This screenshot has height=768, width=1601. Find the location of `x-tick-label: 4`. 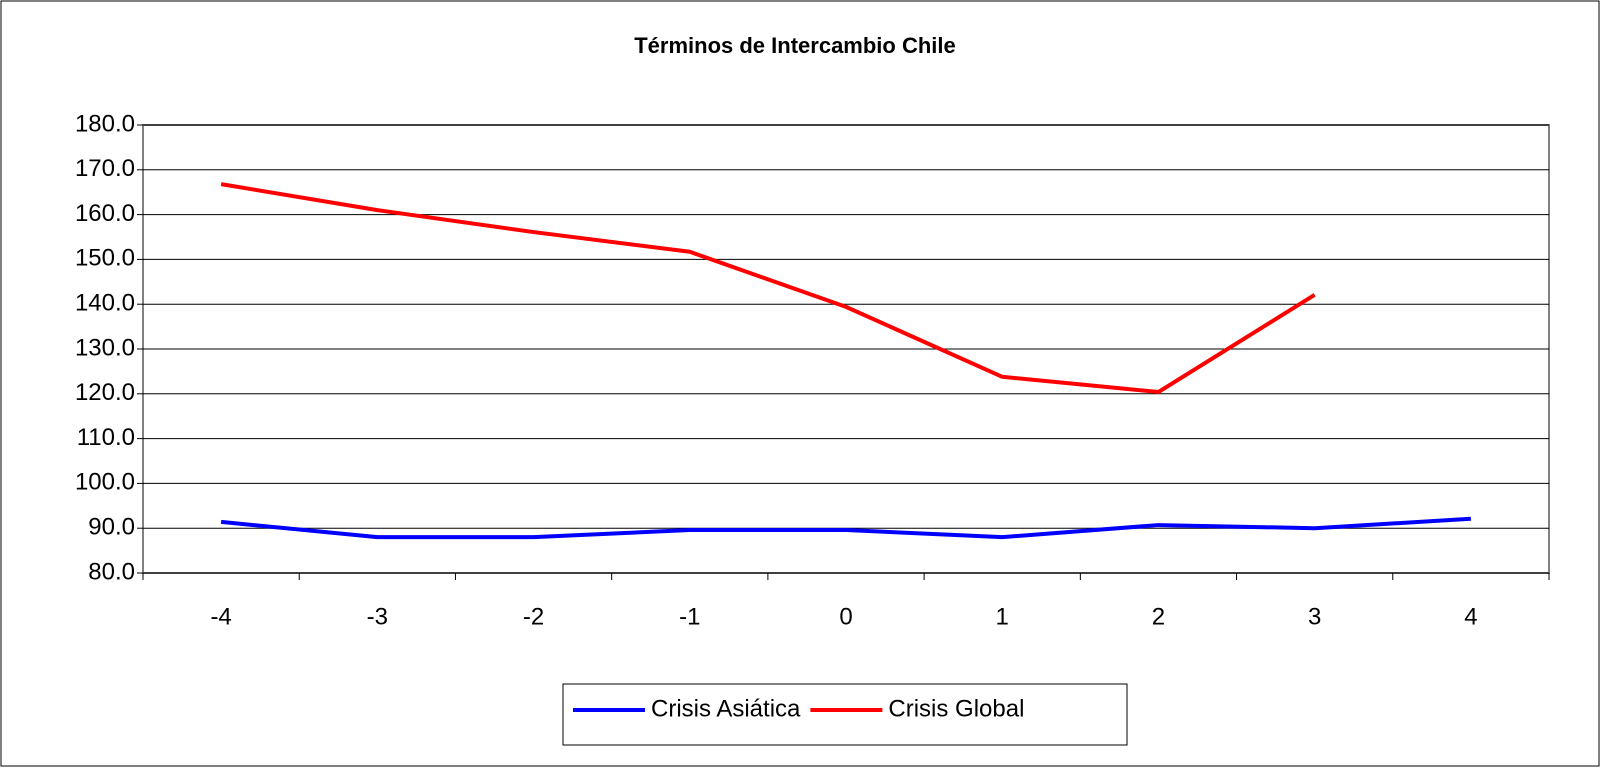

x-tick-label: 4 is located at coordinates (1470, 616).